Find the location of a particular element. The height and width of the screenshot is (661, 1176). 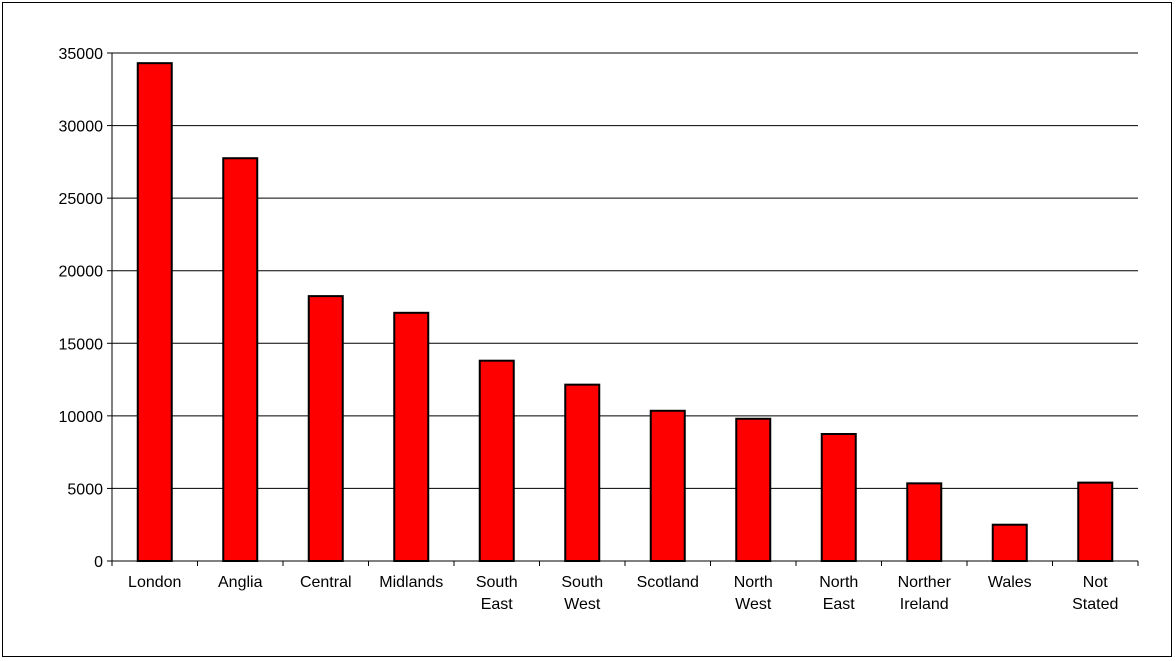

x-tick-label: Anglia is located at coordinates (240, 582).